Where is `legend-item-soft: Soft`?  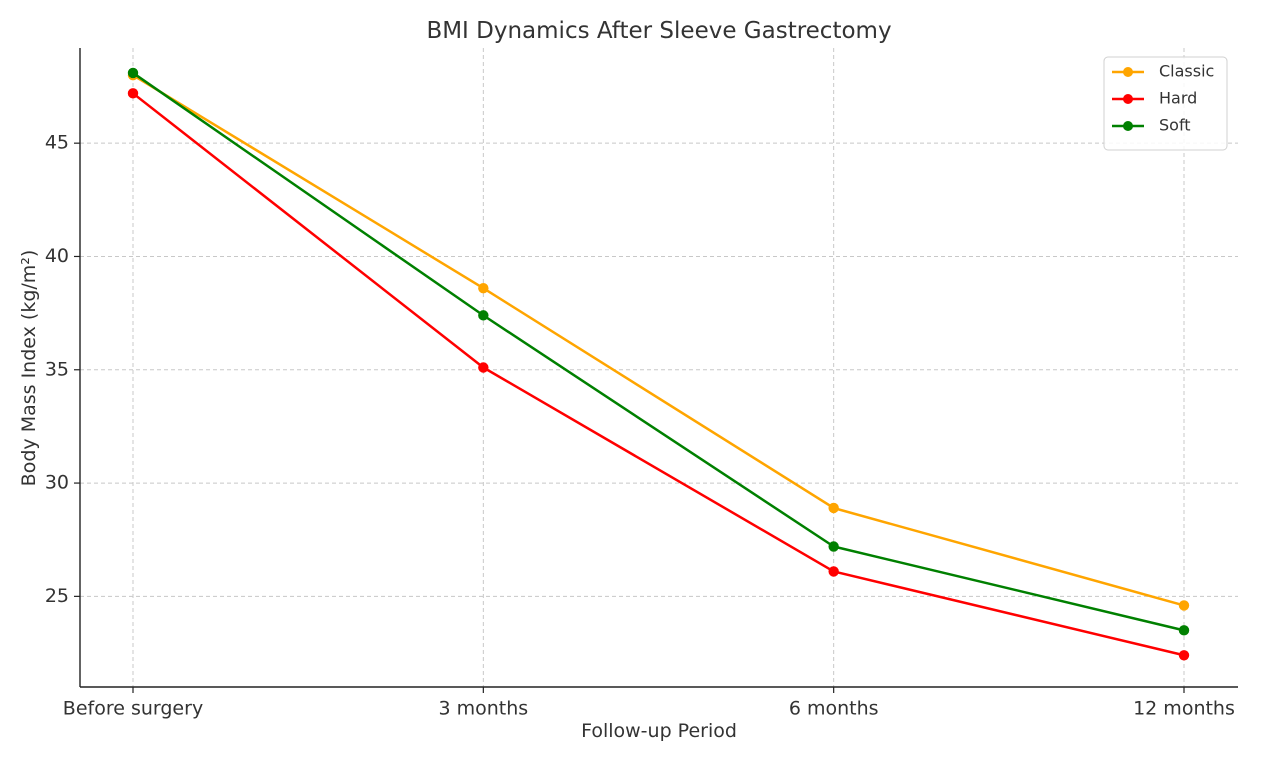 legend-item-soft: Soft is located at coordinates (1151, 125).